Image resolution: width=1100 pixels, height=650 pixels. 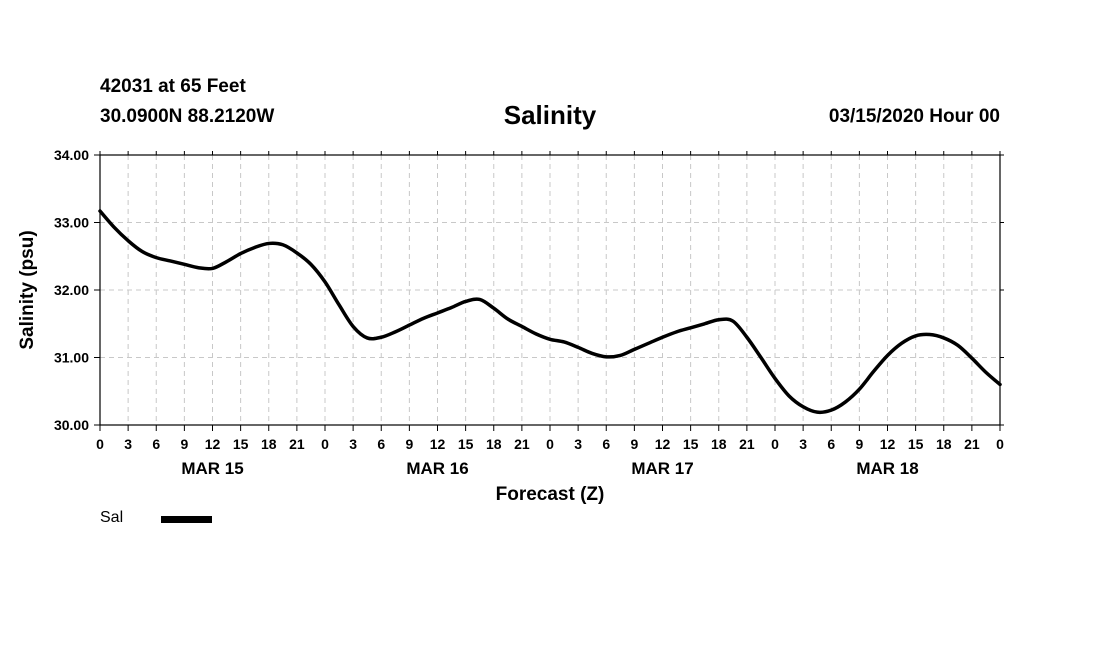 What do you see at coordinates (550, 494) in the screenshot?
I see `x-axis-title: Forecast (Z)` at bounding box center [550, 494].